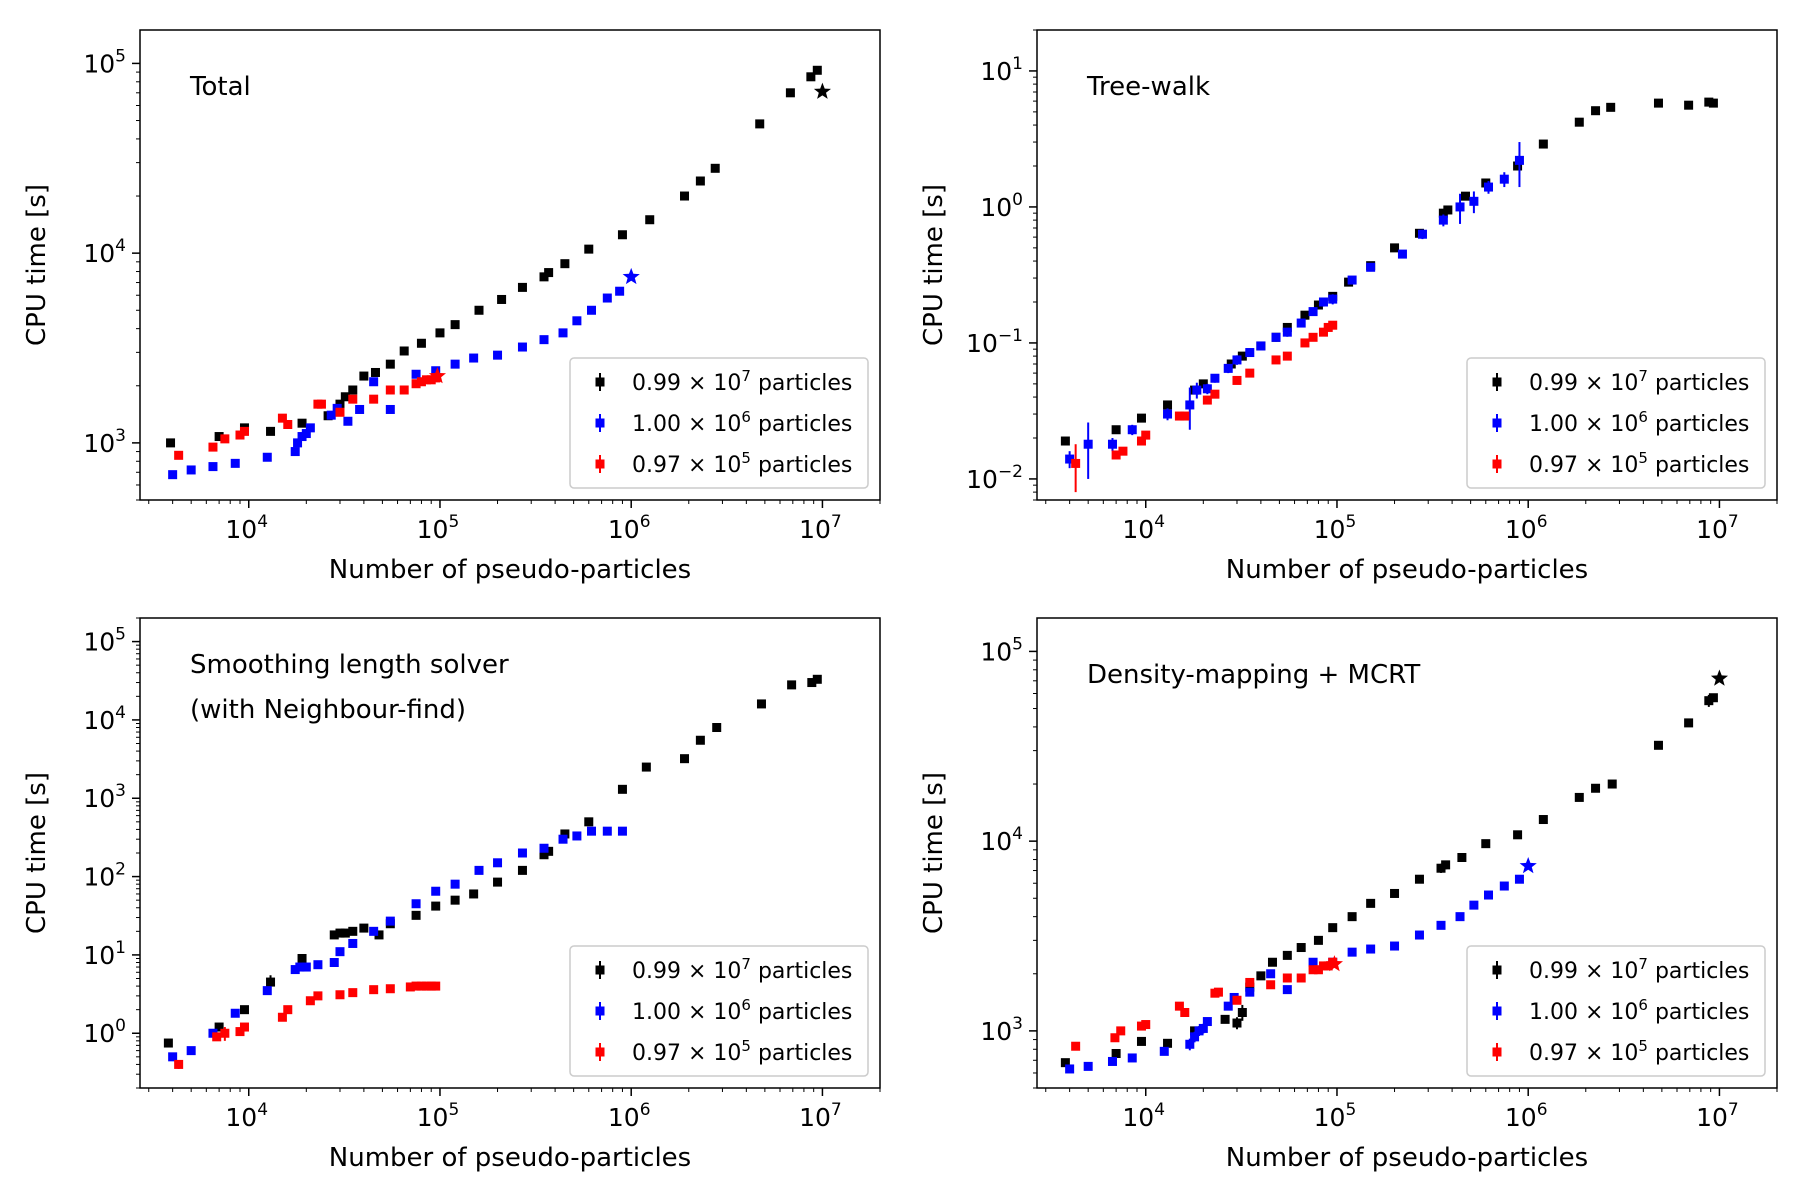  What do you see at coordinates (104, 442) in the screenshot?
I see `panel-total-y-tick-label-0: 103` at bounding box center [104, 442].